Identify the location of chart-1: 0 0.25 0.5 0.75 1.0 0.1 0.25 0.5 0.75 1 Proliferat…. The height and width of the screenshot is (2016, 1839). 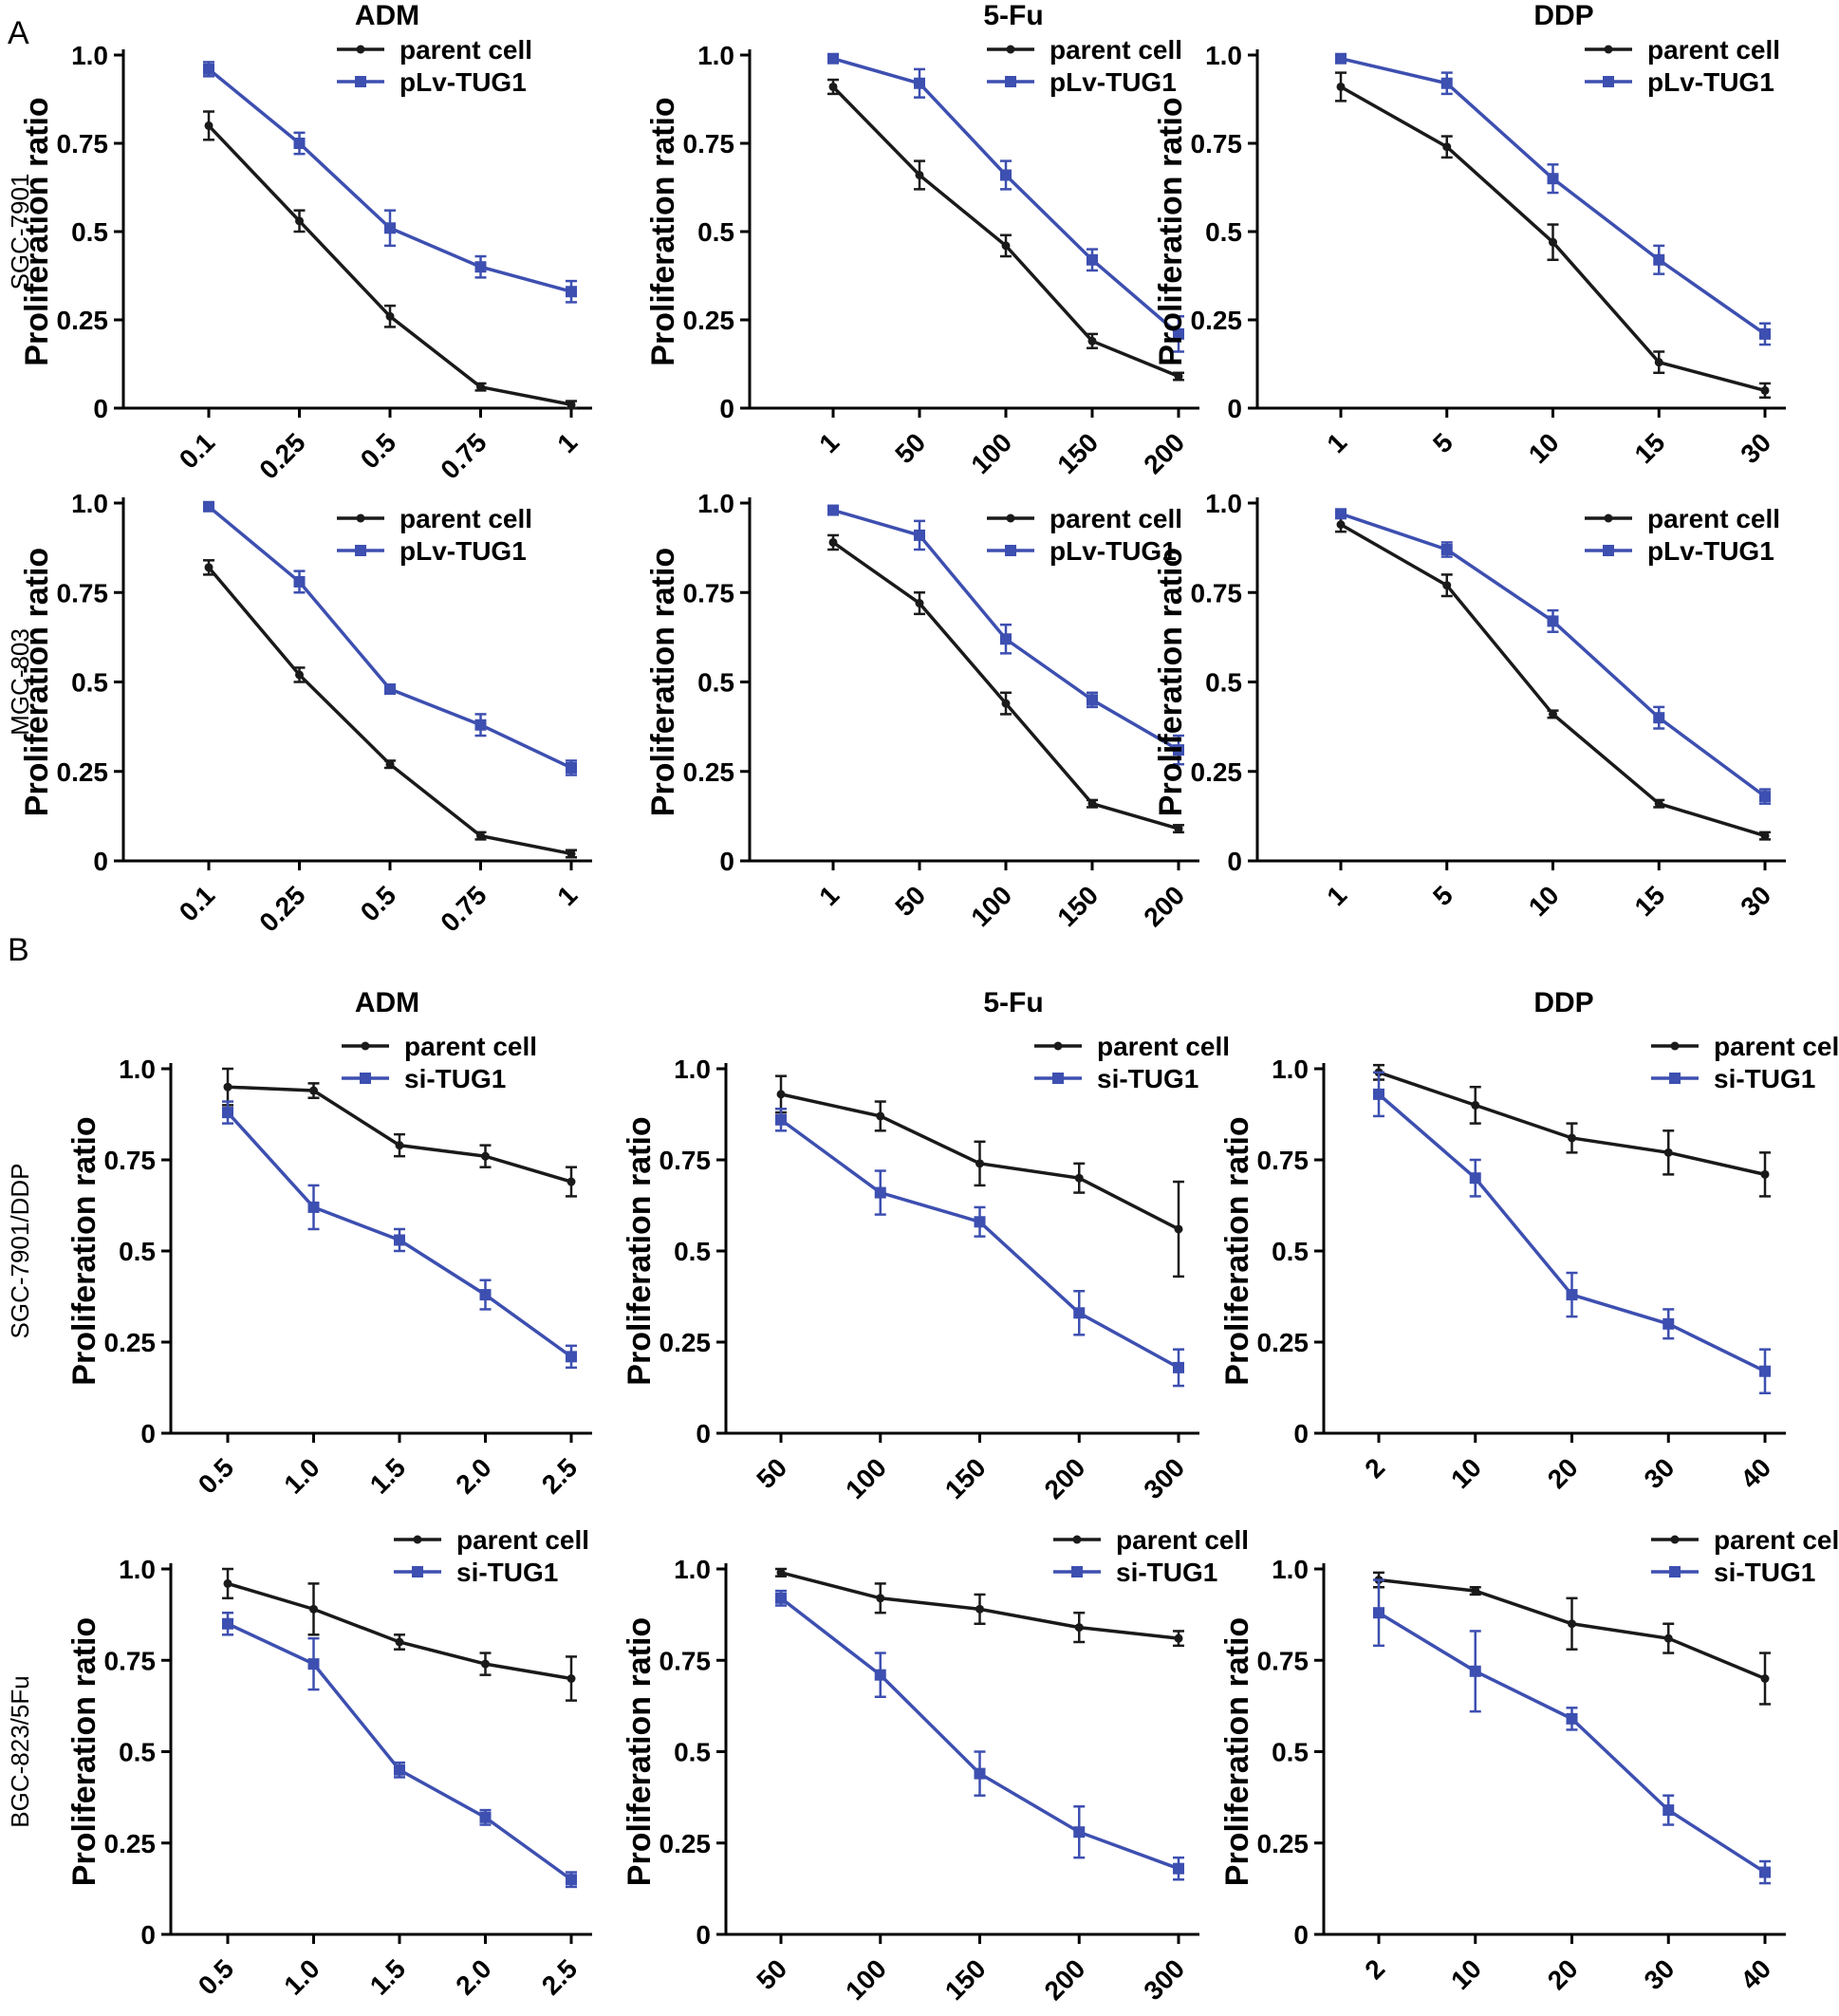
(299, 243).